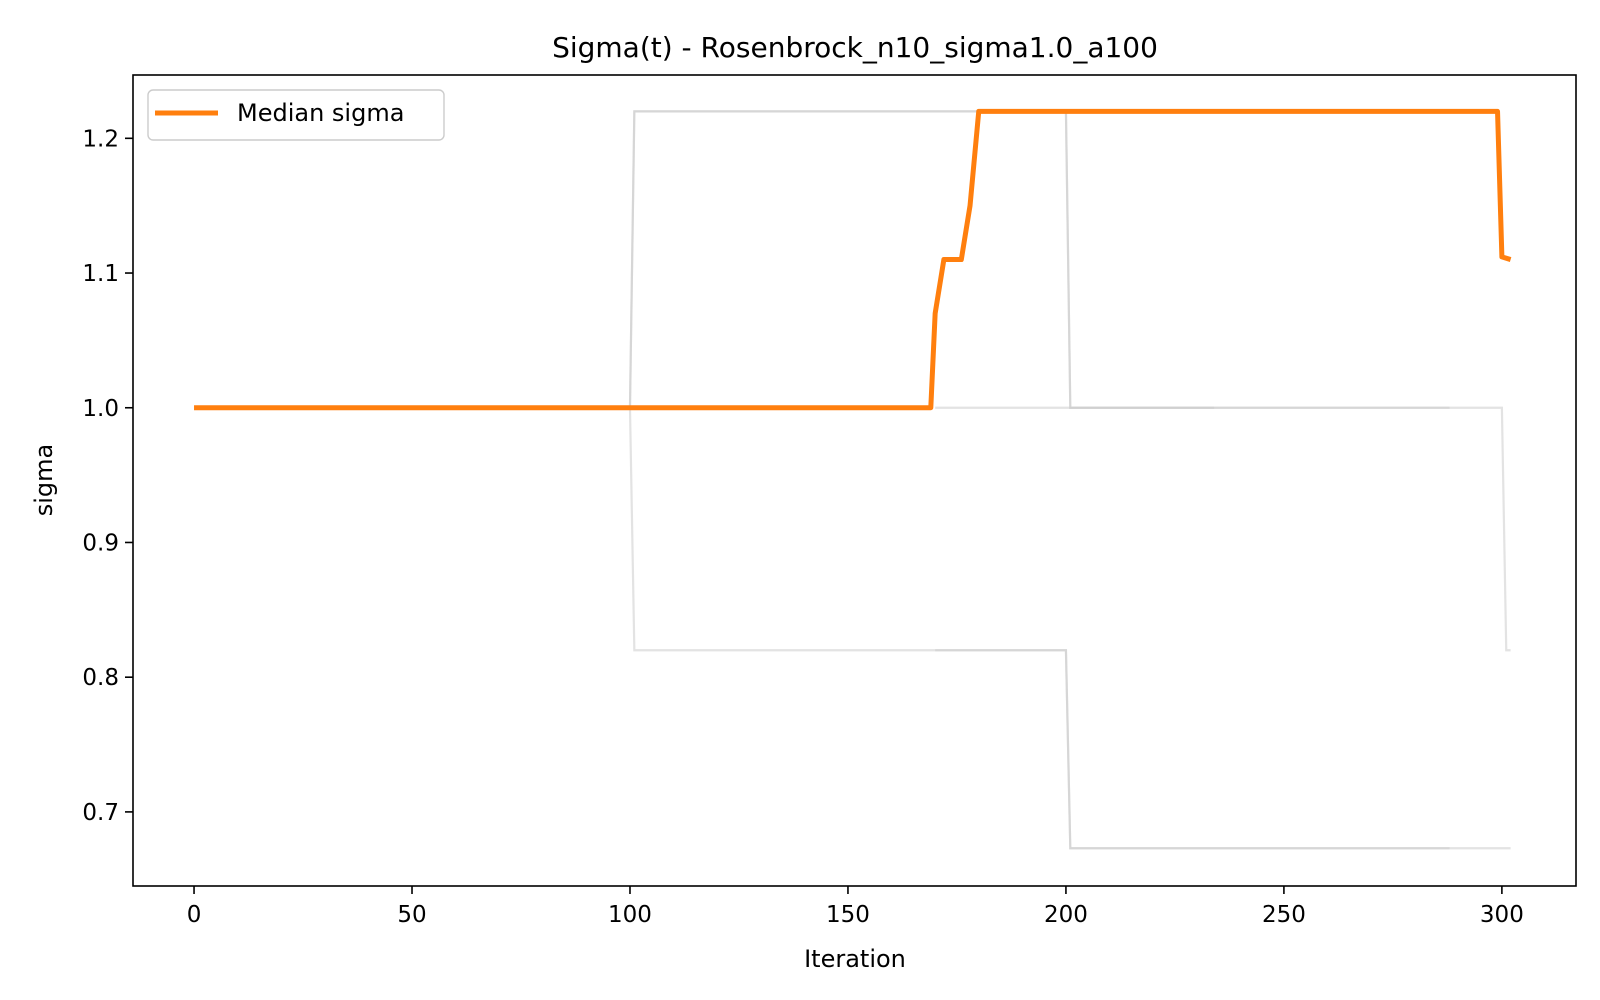 This screenshot has width=1600, height=1000. What do you see at coordinates (1066, 915) in the screenshot?
I see `x-tick-label: 200` at bounding box center [1066, 915].